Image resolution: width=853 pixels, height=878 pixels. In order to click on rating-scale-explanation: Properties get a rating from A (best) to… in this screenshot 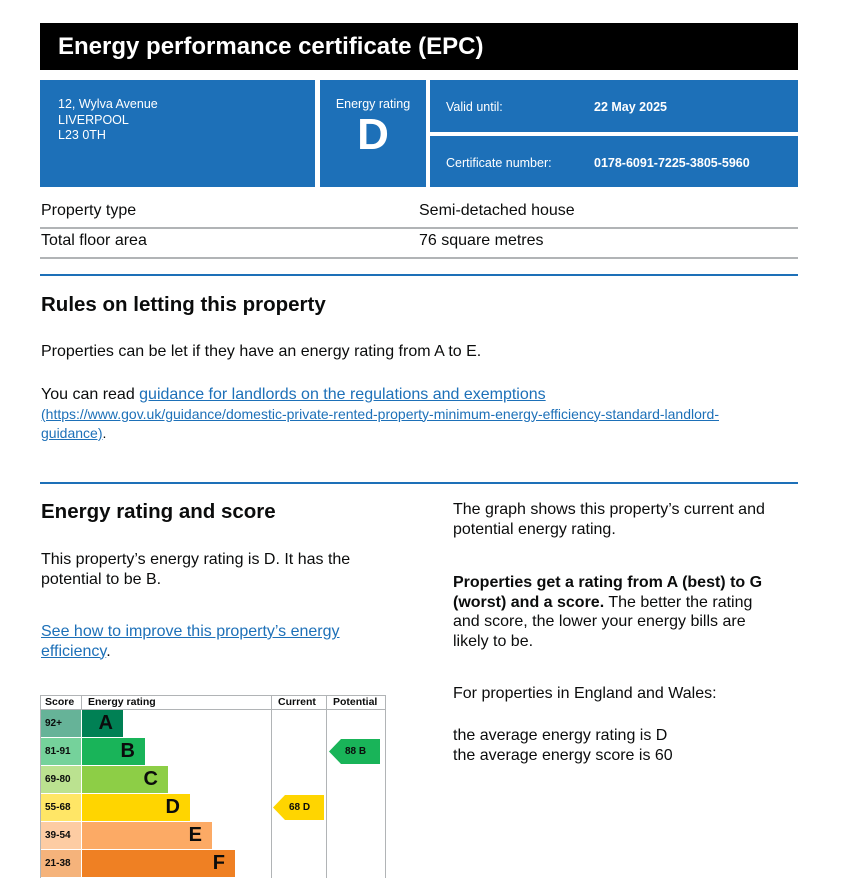, I will do `click(607, 612)`.